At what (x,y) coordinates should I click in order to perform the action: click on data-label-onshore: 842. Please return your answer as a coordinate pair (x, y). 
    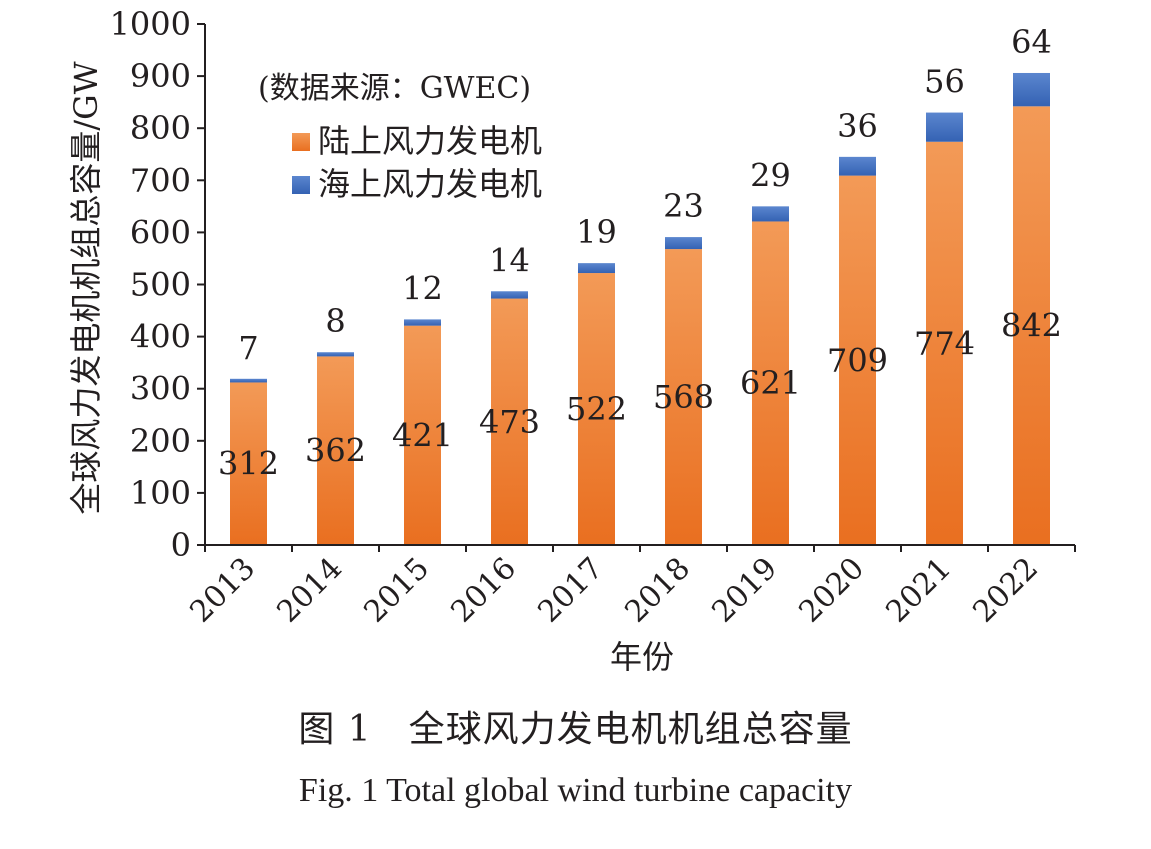
    Looking at the image, I should click on (1031, 326).